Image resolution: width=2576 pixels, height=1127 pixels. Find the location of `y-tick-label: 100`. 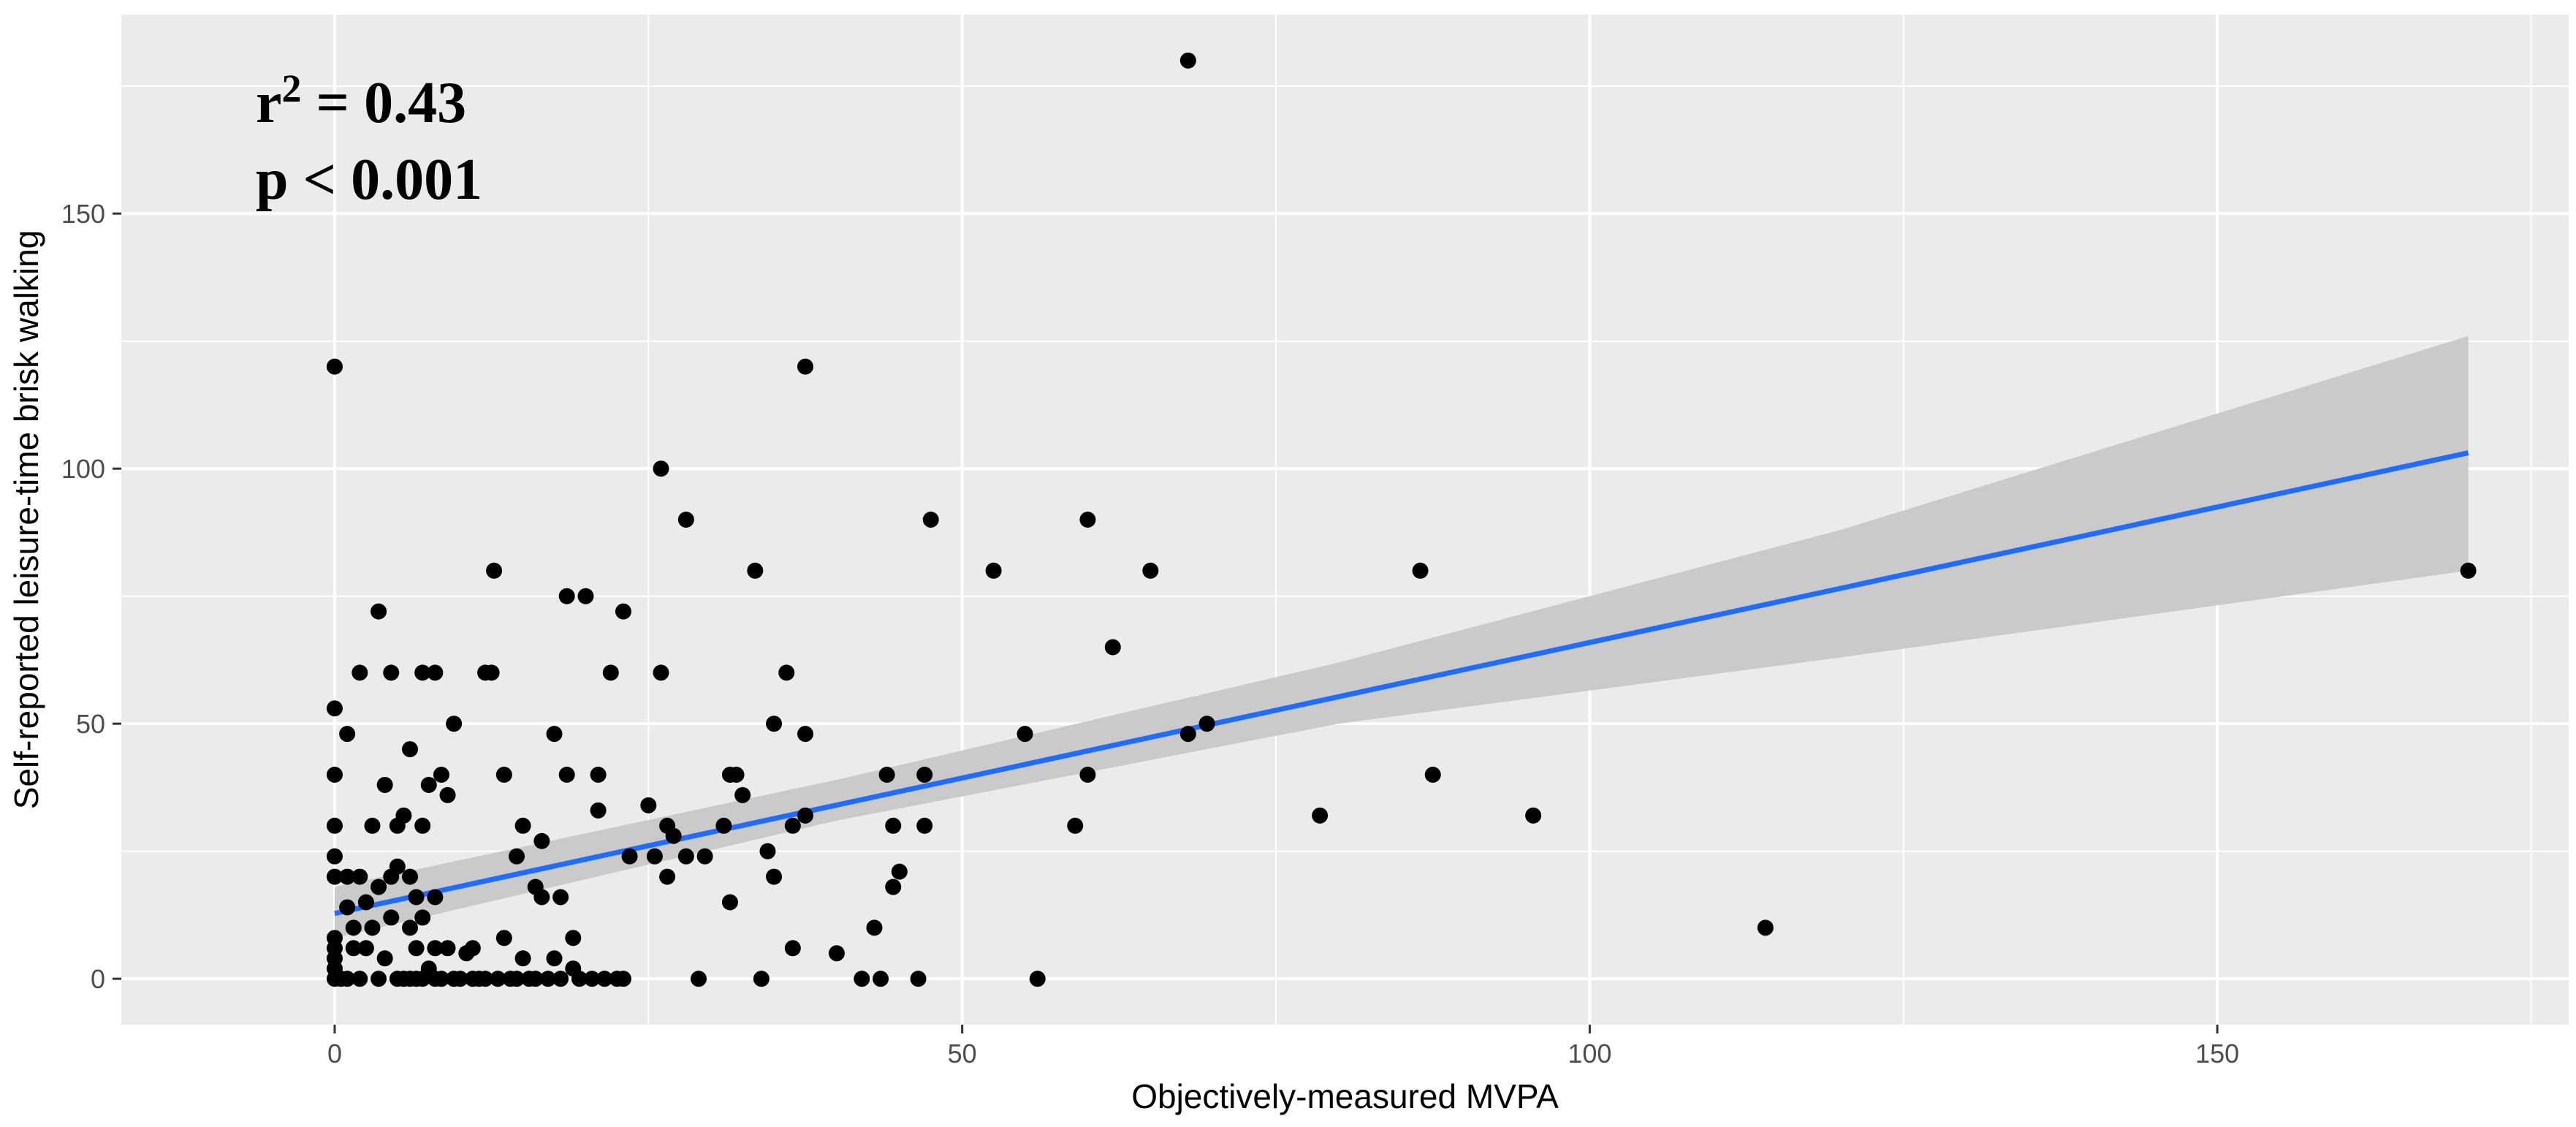

y-tick-label: 100 is located at coordinates (83, 469).